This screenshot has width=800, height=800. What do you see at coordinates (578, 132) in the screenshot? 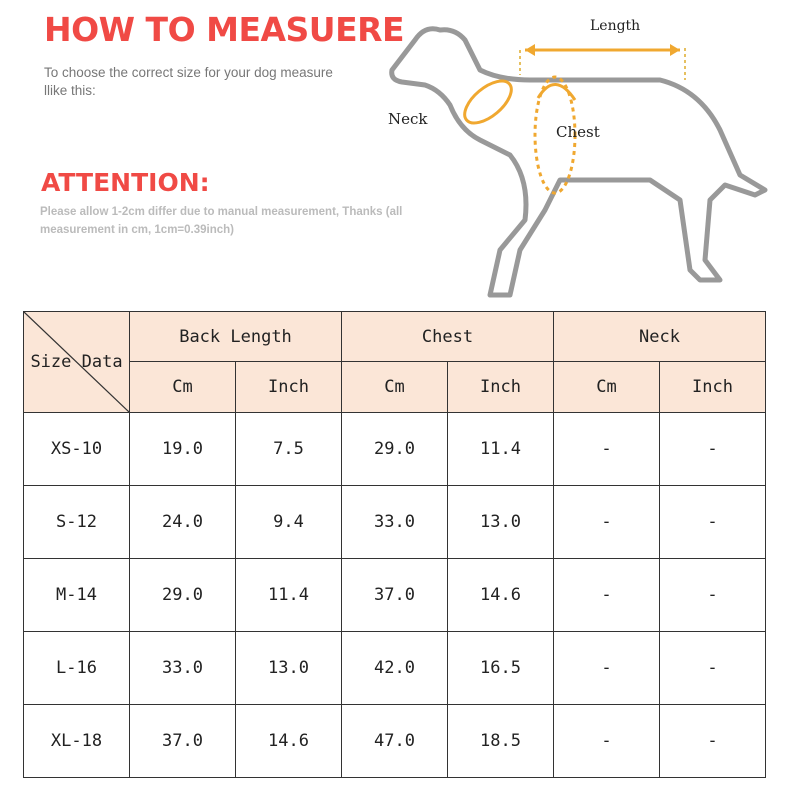
I see `chest-label: Chest` at bounding box center [578, 132].